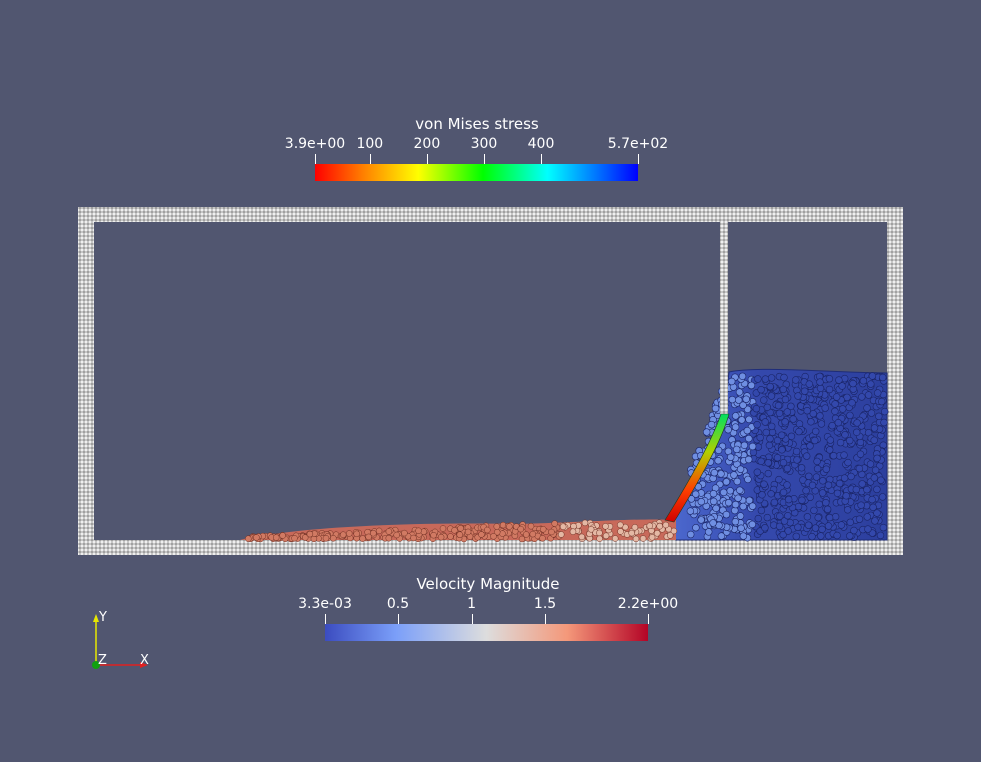  Describe the element at coordinates (144, 660) in the screenshot. I see `axis-x-label: X` at that location.